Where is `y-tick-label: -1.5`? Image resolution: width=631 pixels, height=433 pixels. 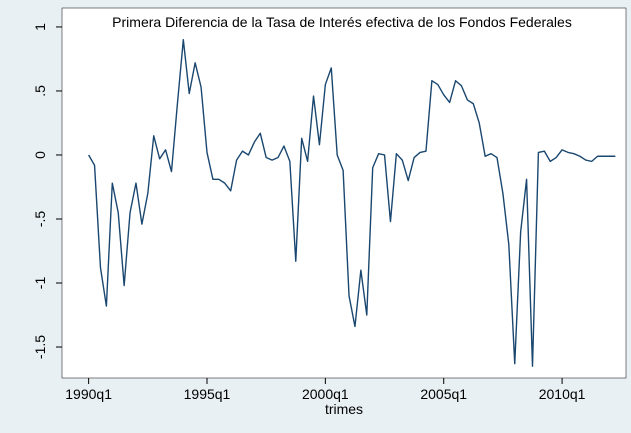 y-tick-label: -1.5 is located at coordinates (40, 347).